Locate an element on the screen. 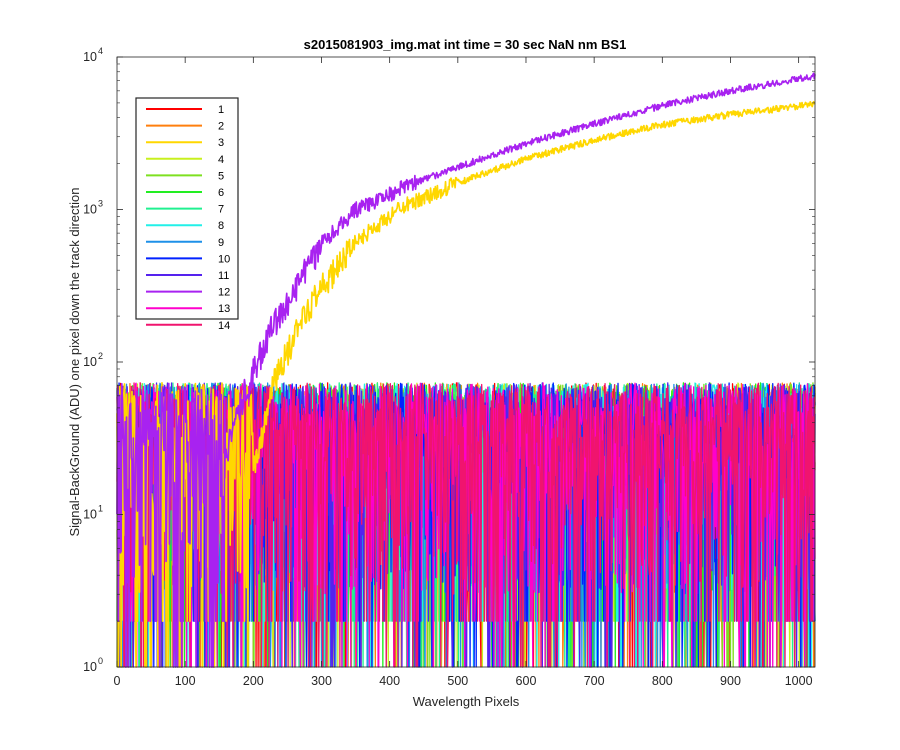 Image resolution: width=900 pixels, height=750 pixels. legend-label-12: 12 is located at coordinates (224, 293).